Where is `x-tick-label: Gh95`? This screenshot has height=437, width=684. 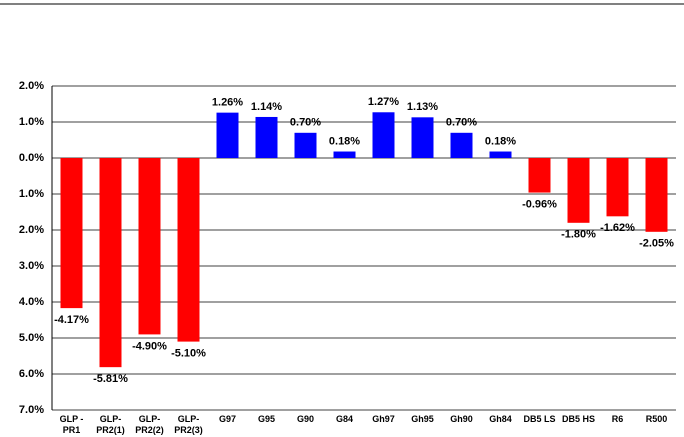
x-tick-label: Gh95 is located at coordinates (422, 419).